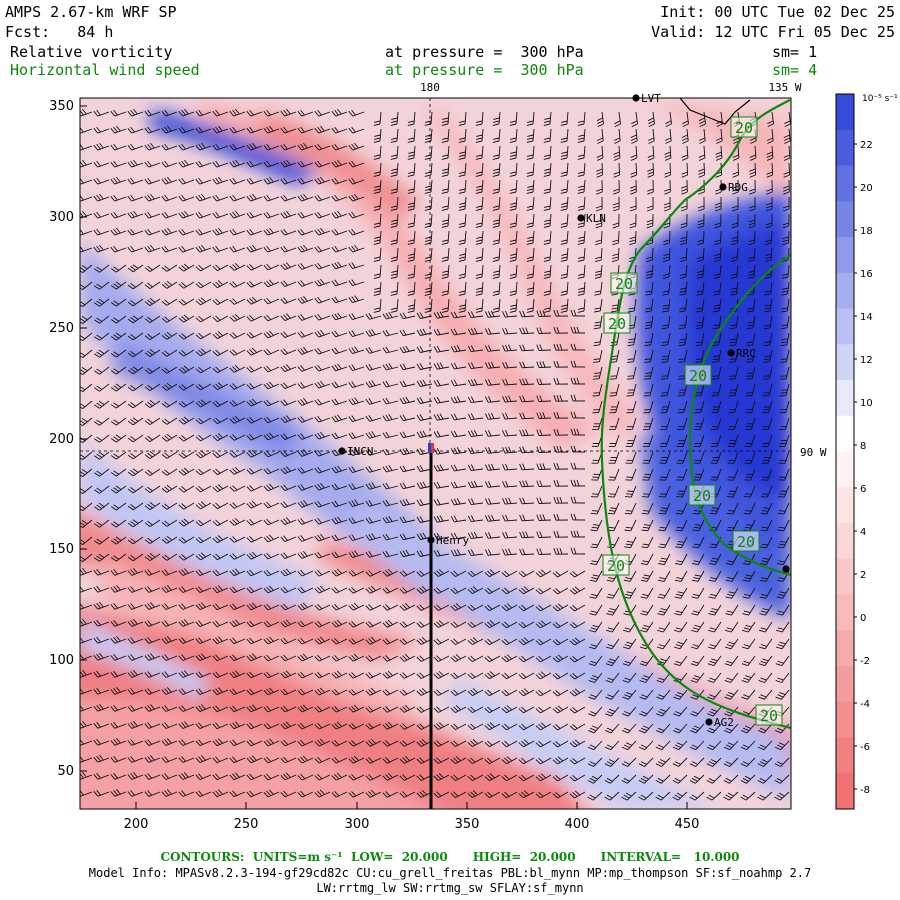  I want to click on contour-label-box, so click(616, 565).